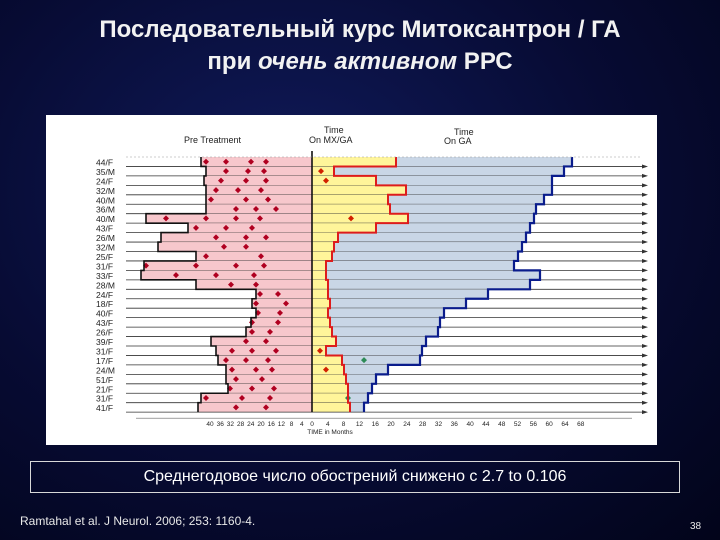 The height and width of the screenshot is (540, 720). Describe the element at coordinates (232, 61) in the screenshot. I see `title-line-2-prefix: при` at that location.